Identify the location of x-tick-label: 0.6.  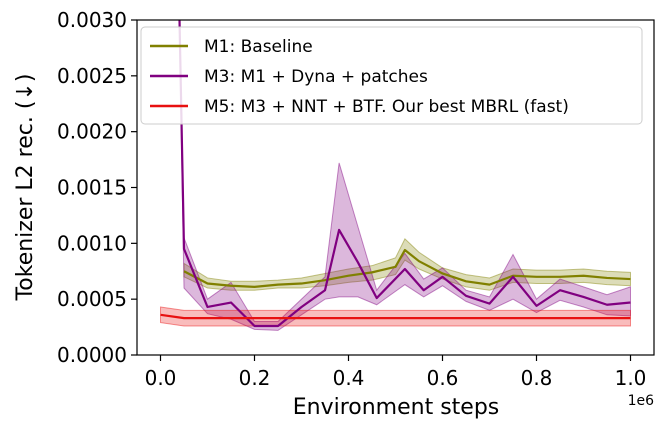
(443, 378).